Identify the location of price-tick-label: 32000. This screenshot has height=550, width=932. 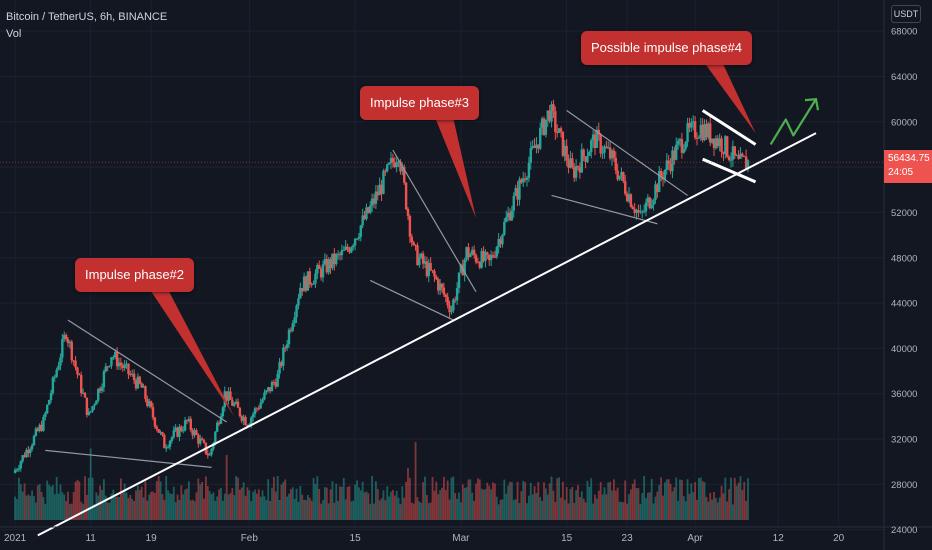
(904, 440).